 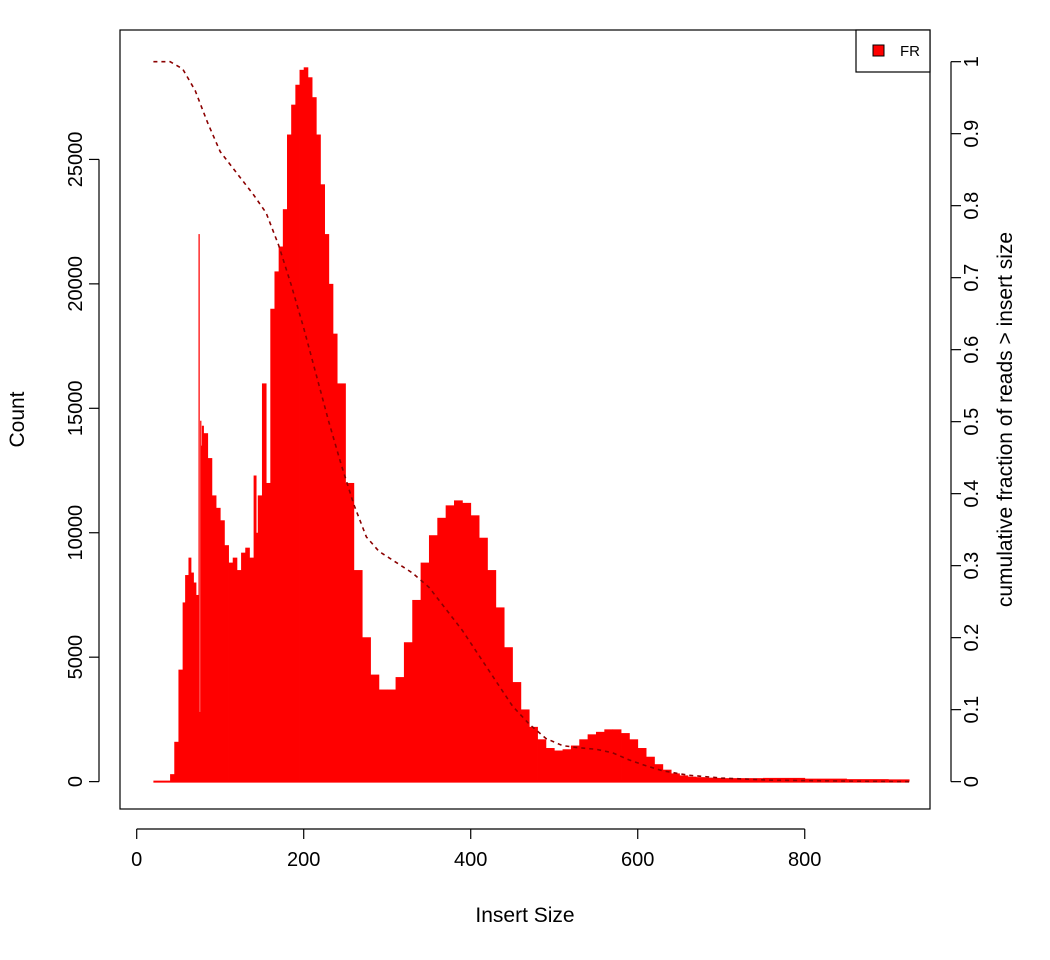 I want to click on y2-tick-label: 0.6, so click(x=972, y=350).